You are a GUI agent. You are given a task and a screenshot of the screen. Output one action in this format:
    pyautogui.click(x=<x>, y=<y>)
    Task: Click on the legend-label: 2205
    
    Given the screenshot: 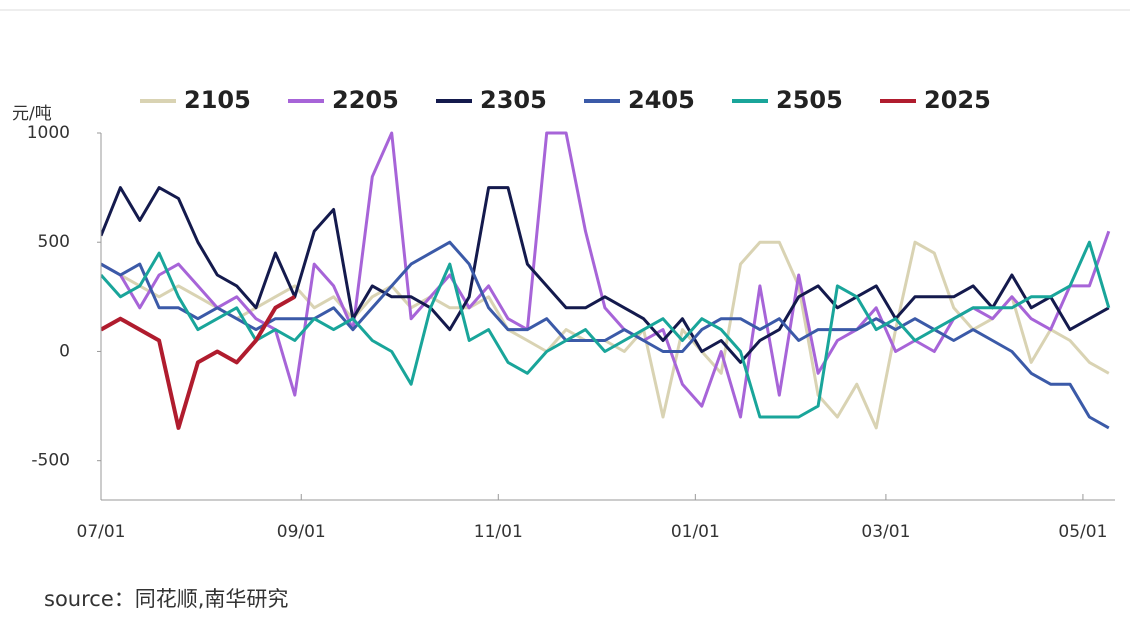 What is the action you would take?
    pyautogui.click(x=365, y=100)
    